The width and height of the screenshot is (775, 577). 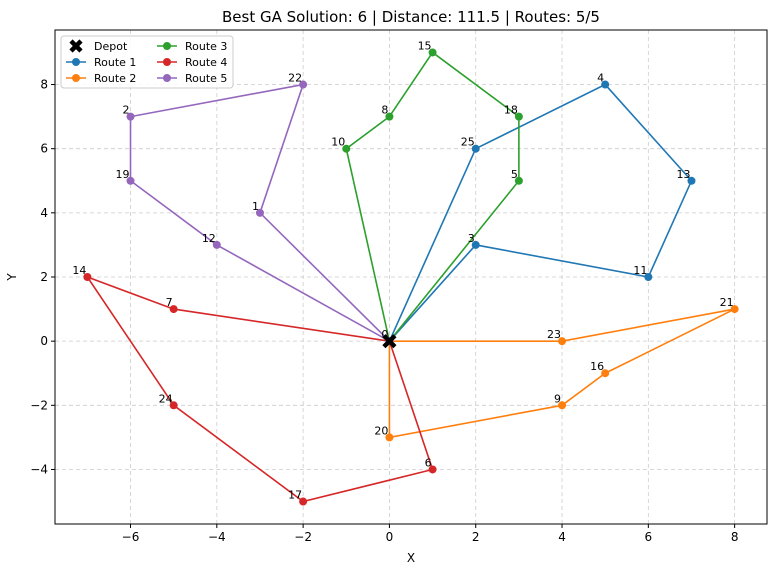 I want to click on y-axis: −4 −2 0 2 4 6 8, so click(x=42, y=277).